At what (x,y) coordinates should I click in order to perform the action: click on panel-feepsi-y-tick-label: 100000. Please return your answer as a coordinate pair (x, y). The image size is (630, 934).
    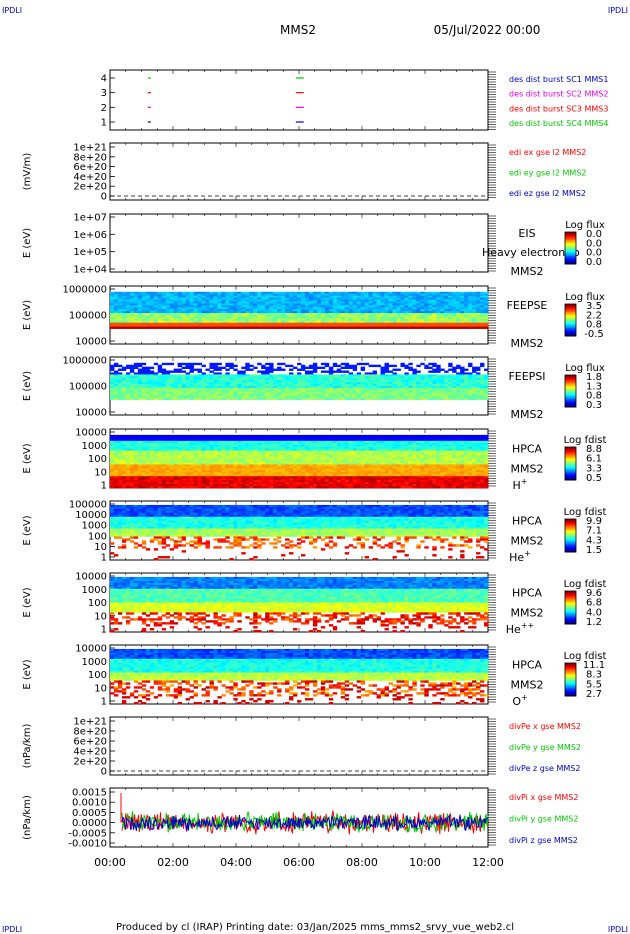
    Looking at the image, I should click on (88, 387).